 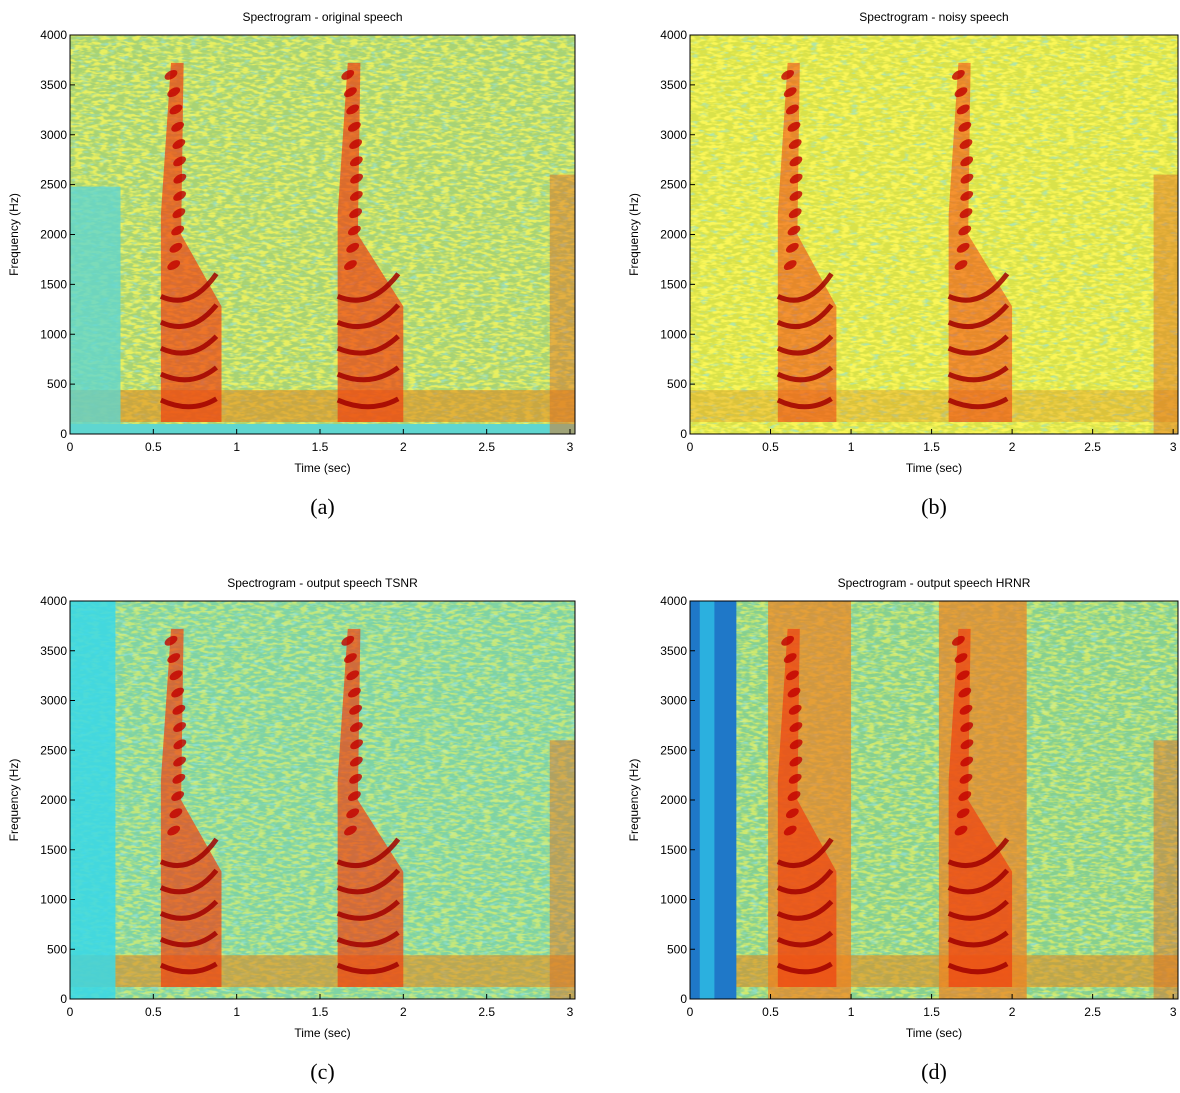 I want to click on x-tick-label: 2, so click(x=403, y=1012).